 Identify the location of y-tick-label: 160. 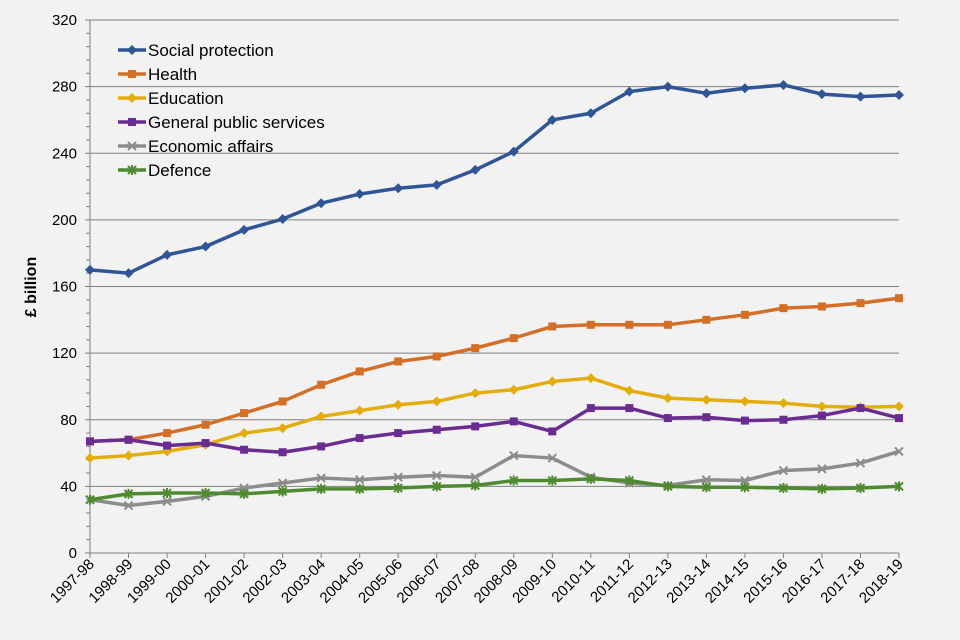
(64, 287).